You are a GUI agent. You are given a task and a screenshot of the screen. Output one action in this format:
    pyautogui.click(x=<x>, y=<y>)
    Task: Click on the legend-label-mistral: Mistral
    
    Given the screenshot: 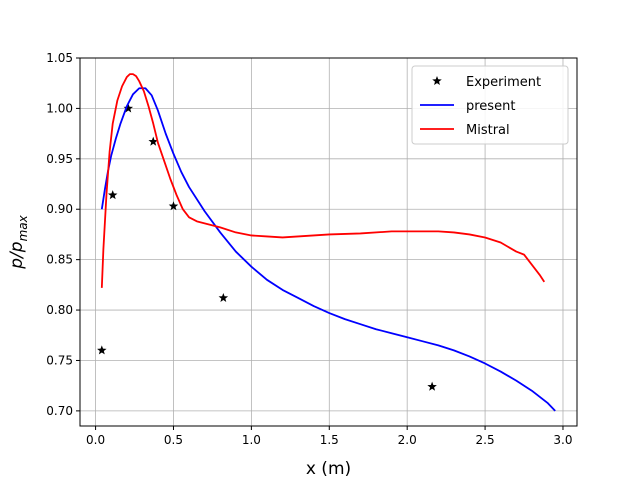 What is the action you would take?
    pyautogui.click(x=488, y=130)
    